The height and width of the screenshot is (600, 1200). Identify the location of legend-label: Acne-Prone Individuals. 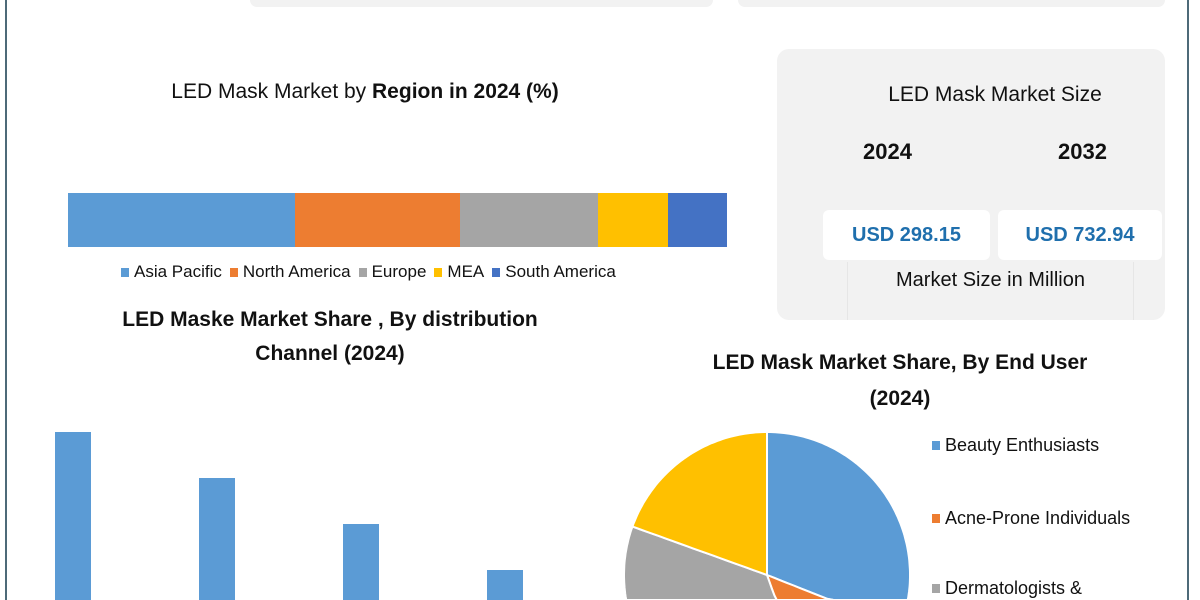
(1038, 518).